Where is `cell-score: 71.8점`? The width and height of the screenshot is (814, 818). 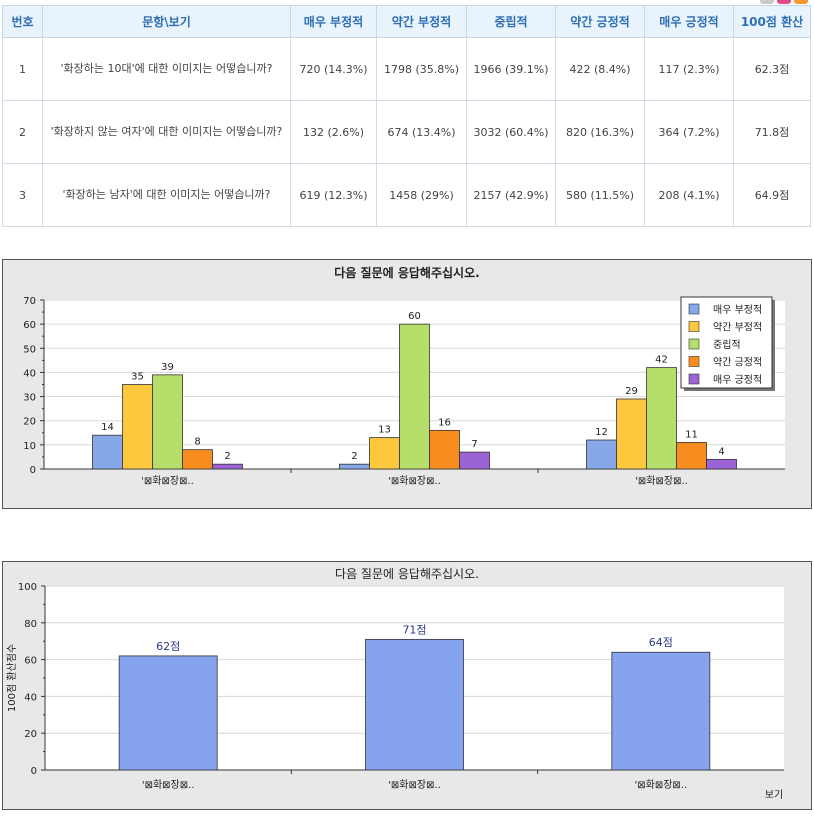 cell-score: 71.8점 is located at coordinates (772, 132).